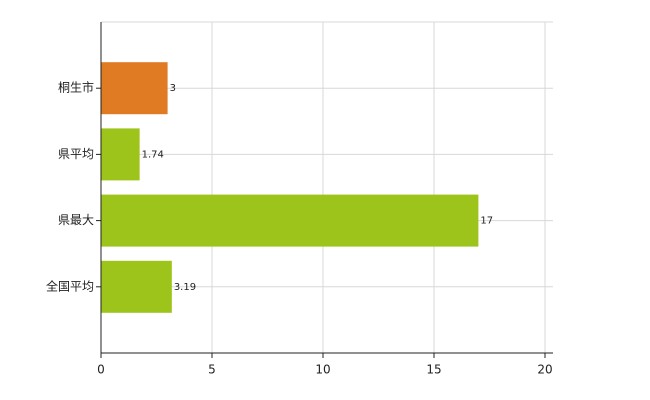  Describe the element at coordinates (70, 285) in the screenshot. I see `y-tick-label: 全国平均` at that location.